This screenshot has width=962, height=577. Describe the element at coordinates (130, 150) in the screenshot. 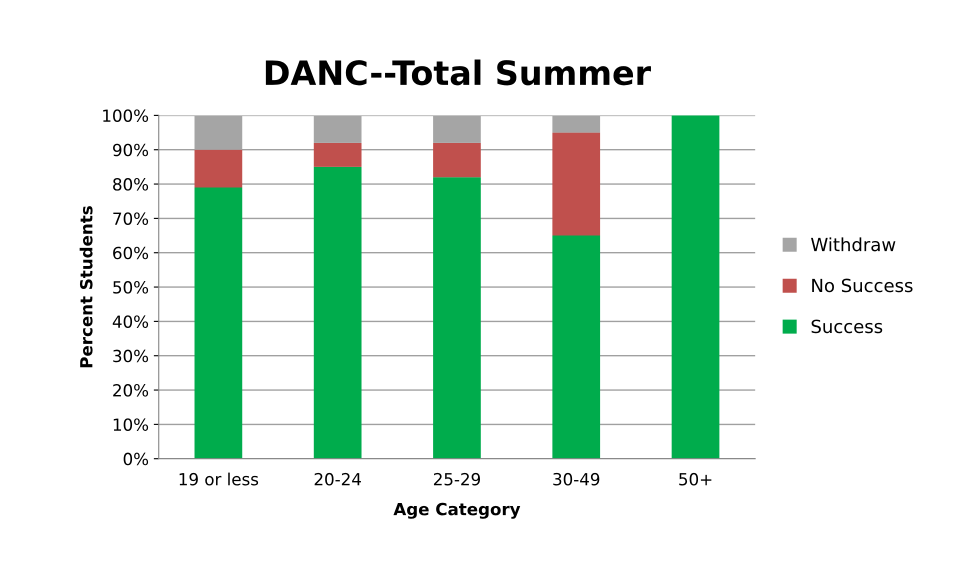

I see `y-tick-label: 90%` at that location.